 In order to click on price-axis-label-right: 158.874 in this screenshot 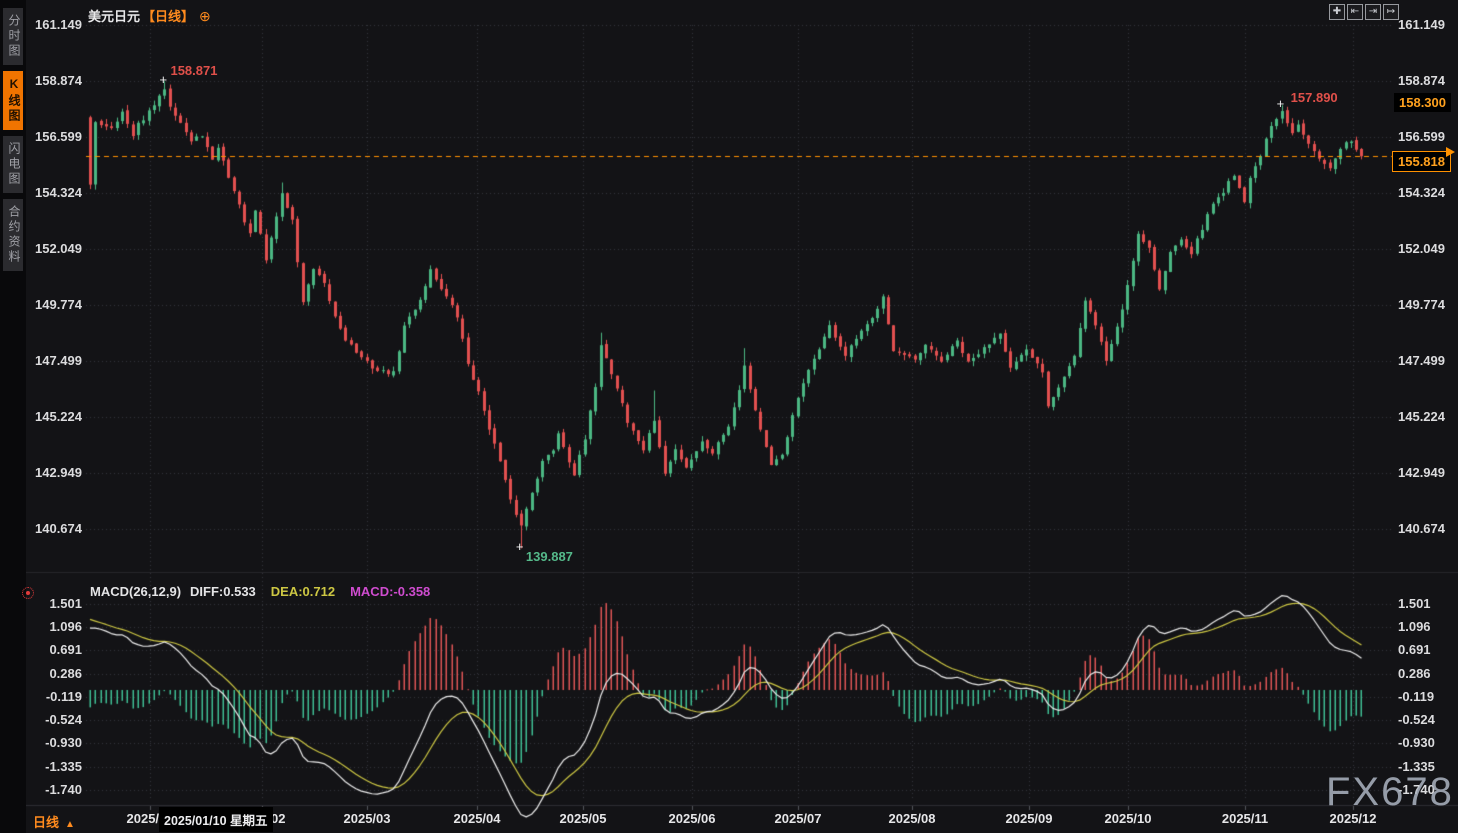, I will do `click(1421, 80)`.